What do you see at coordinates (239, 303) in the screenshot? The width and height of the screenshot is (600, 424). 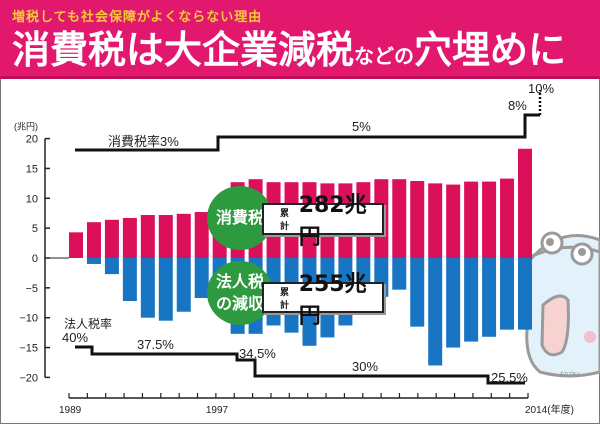 I see `corporate-tax-circle-line2: の減収` at bounding box center [239, 303].